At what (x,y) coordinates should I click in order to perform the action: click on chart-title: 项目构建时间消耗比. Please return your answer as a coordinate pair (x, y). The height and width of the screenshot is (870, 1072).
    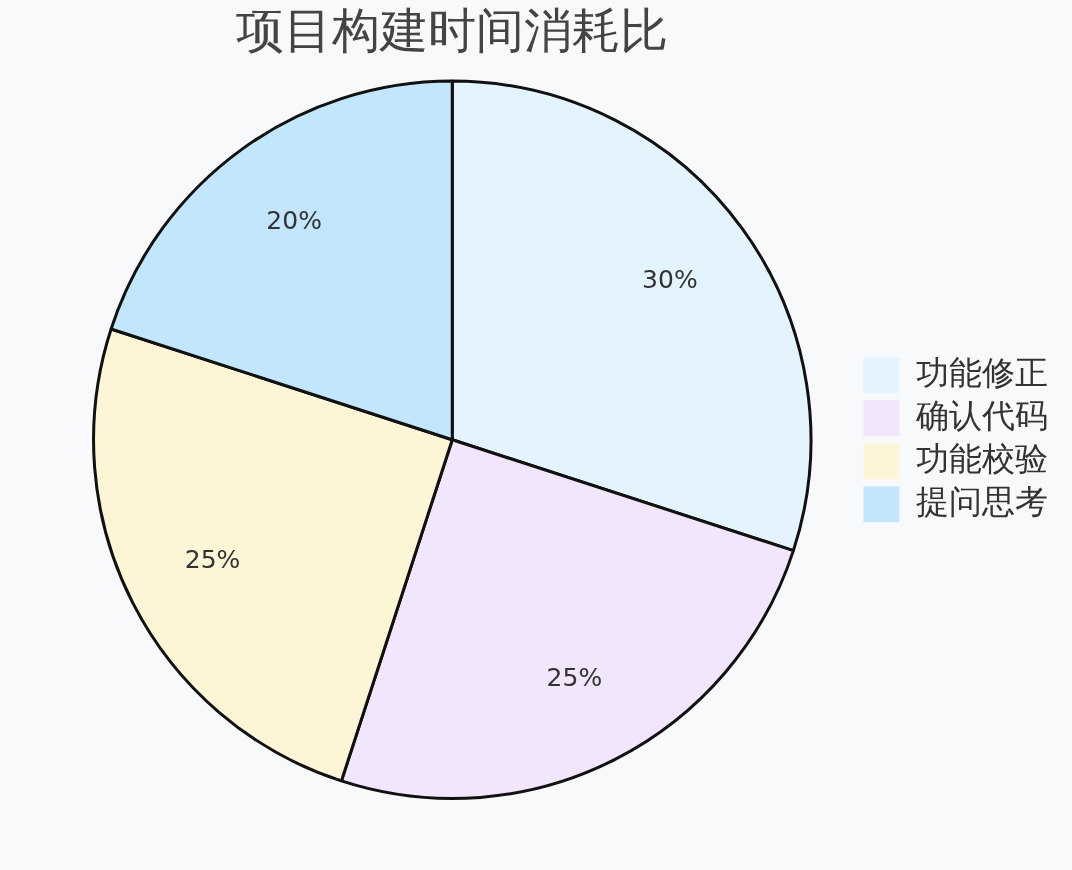
    Looking at the image, I should click on (452, 30).